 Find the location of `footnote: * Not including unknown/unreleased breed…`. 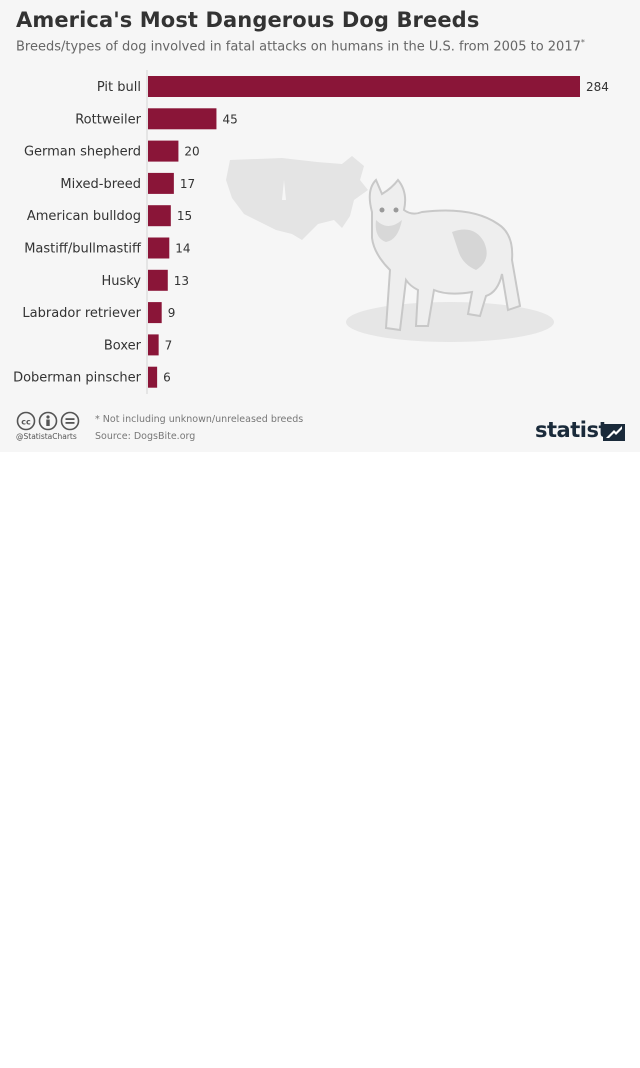

footnote: * Not including unknown/unreleased breed… is located at coordinates (199, 419).